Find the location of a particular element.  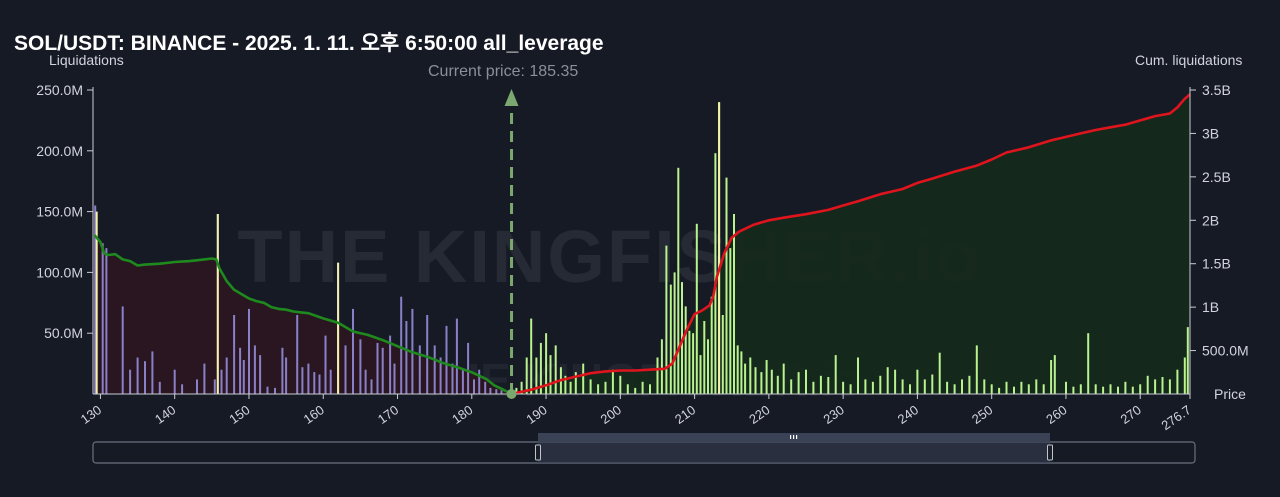

navigator-right-handle is located at coordinates (1050, 452).